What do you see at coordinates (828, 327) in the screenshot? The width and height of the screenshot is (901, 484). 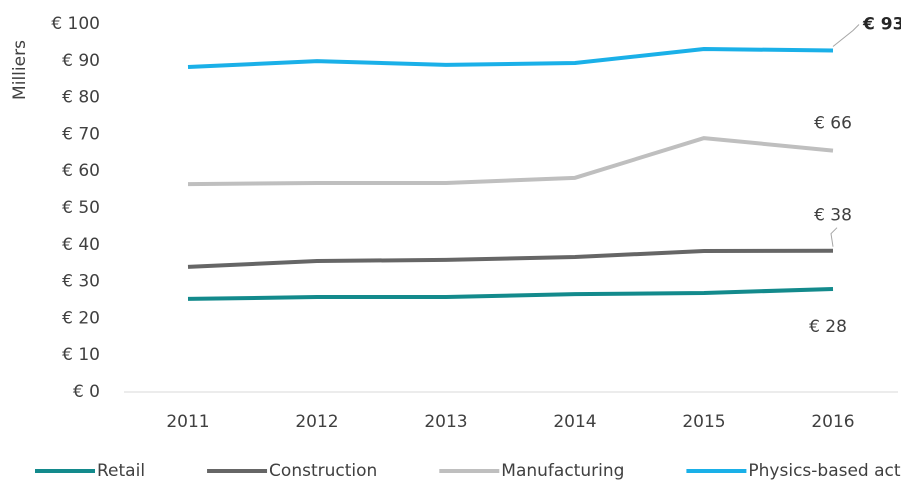 I see `data-label: € 28` at bounding box center [828, 327].